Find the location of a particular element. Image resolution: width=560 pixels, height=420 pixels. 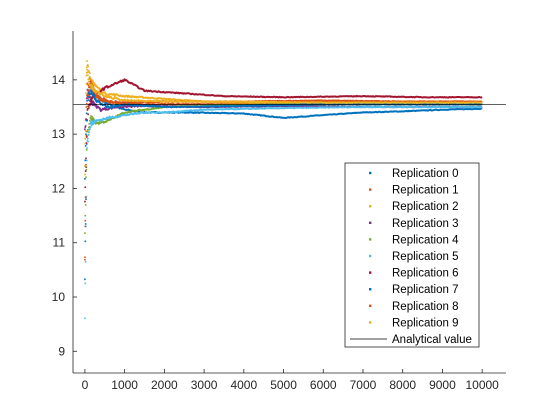

legend-label: Replication 3 is located at coordinates (425, 224).